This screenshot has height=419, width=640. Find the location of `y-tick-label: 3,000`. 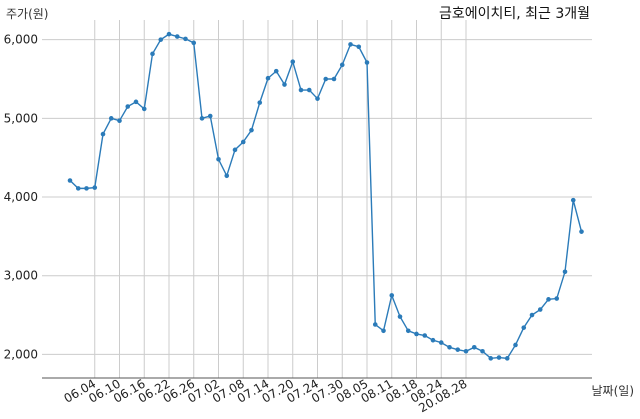

y-tick-label: 3,000 is located at coordinates (21, 276).